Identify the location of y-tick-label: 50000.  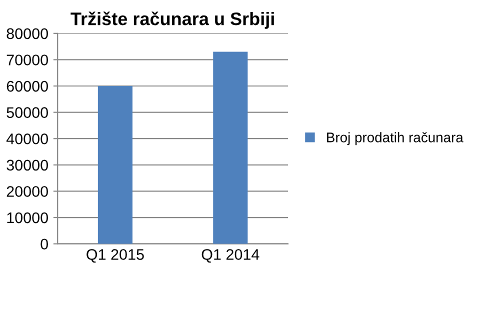
(27, 112).